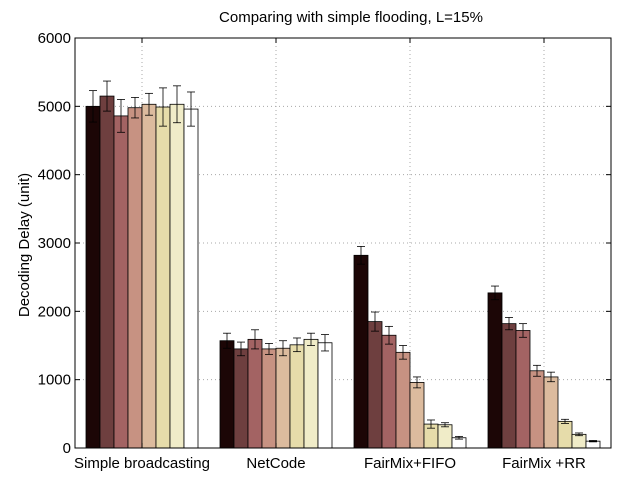  I want to click on x-tick-label: Simple broadcasting, so click(142, 463).